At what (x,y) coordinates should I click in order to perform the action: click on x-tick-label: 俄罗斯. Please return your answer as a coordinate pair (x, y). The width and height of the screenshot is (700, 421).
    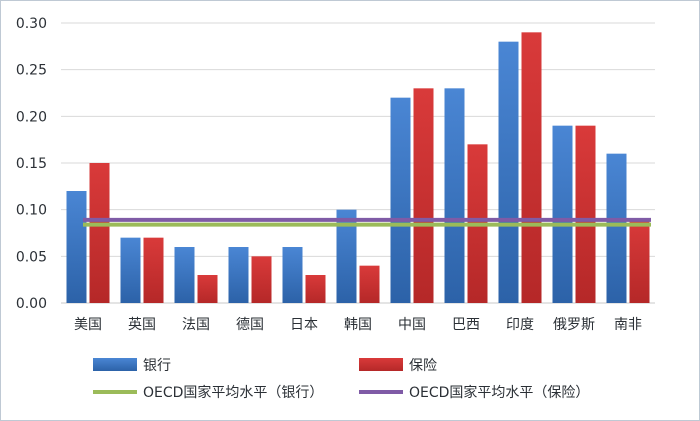
    Looking at the image, I should click on (574, 325).